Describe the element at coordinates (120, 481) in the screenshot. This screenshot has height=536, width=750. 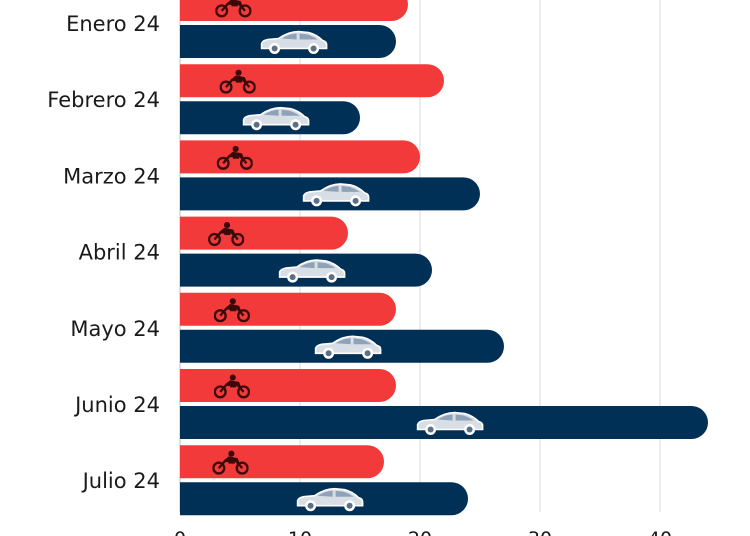
I see `category-label: Julio 24` at that location.